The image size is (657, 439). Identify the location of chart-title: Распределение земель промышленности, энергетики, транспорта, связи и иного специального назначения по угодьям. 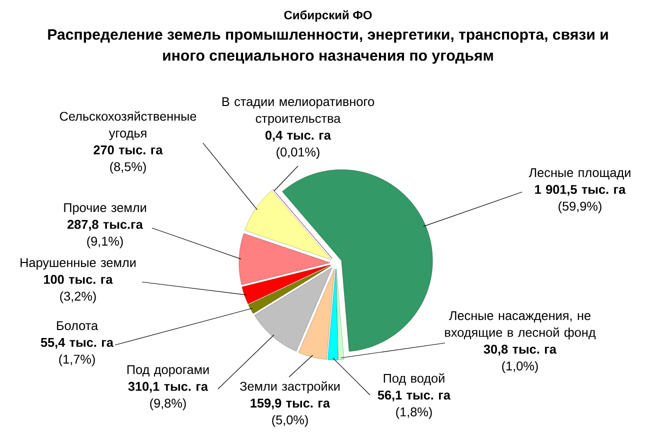
(328, 46).